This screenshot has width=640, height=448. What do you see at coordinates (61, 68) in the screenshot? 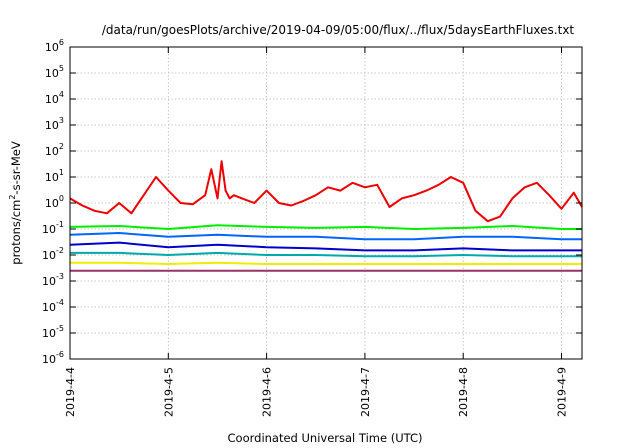
I see `y-tick-exponent: 5` at bounding box center [61, 68].